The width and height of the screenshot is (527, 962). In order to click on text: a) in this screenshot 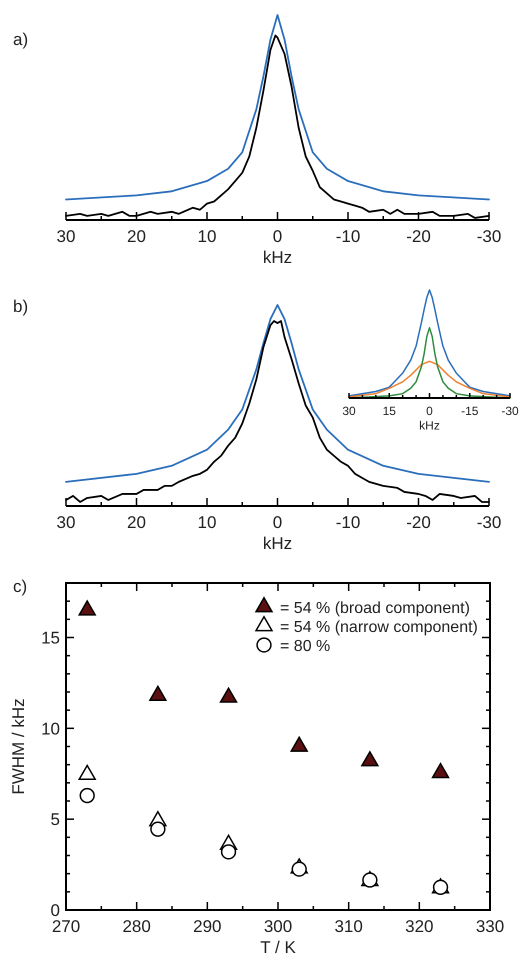, I will do `click(20, 39)`.